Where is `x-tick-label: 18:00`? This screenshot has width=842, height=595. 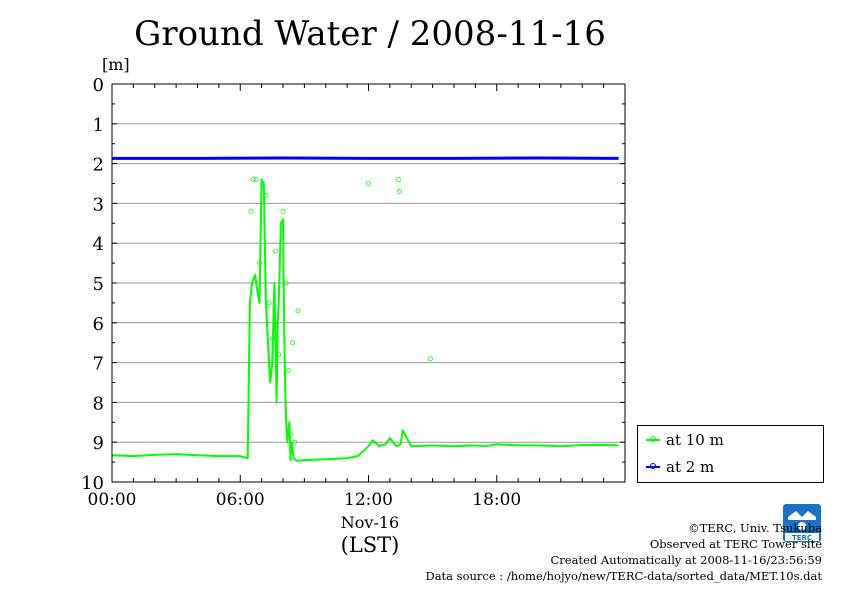 x-tick-label: 18:00 is located at coordinates (496, 500).